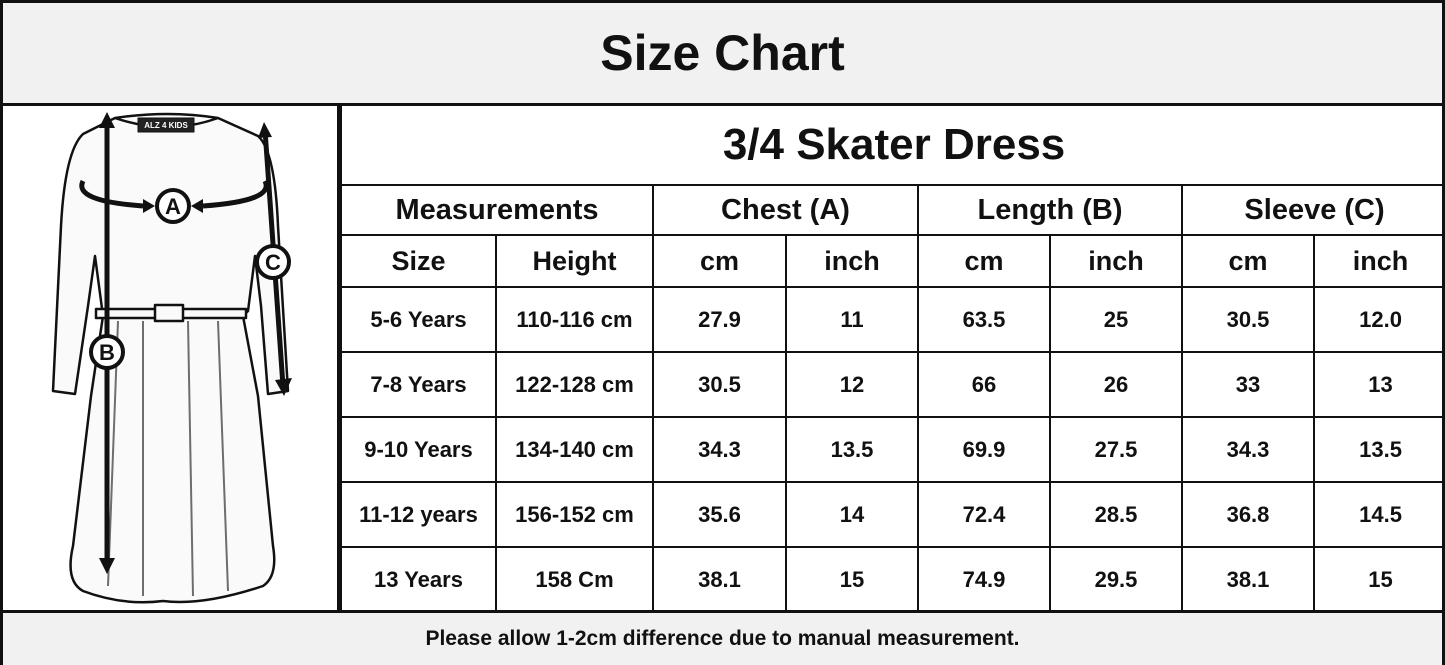 The width and height of the screenshot is (1445, 665). What do you see at coordinates (1248, 514) in the screenshot?
I see `table-cell: 36.8` at bounding box center [1248, 514].